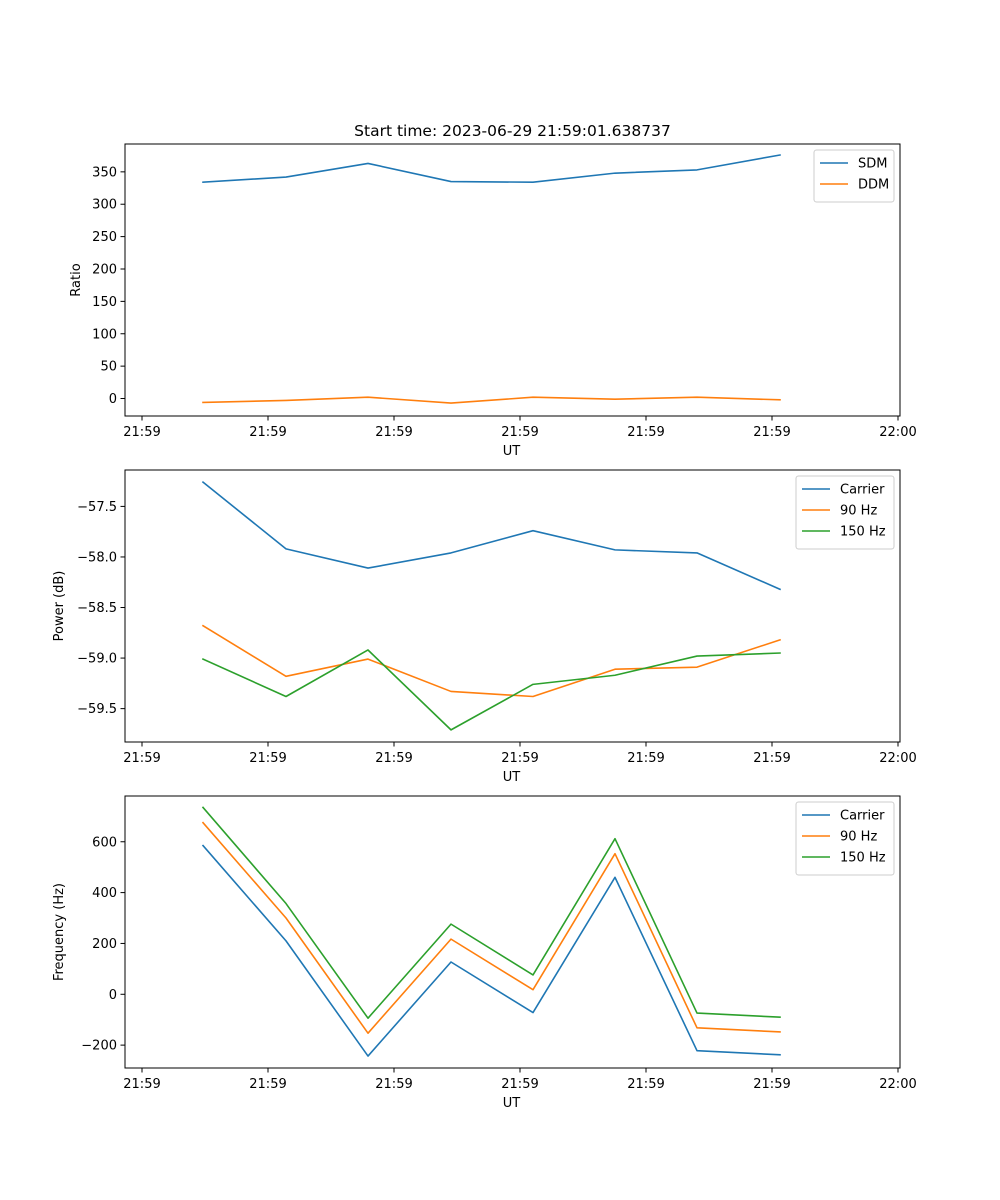  I want to click on legend-entry-label: SDM, so click(872, 164).